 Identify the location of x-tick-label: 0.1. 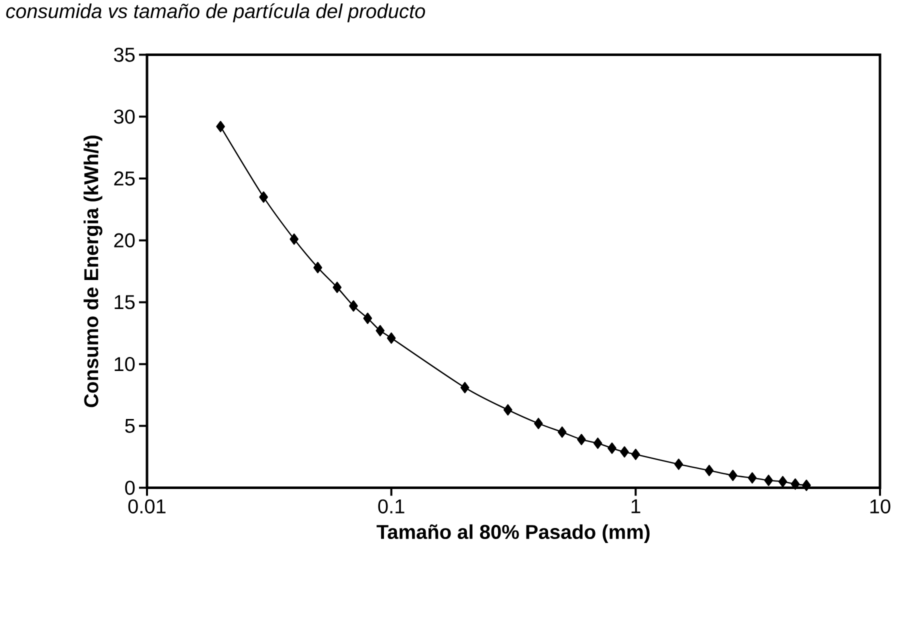
(391, 506).